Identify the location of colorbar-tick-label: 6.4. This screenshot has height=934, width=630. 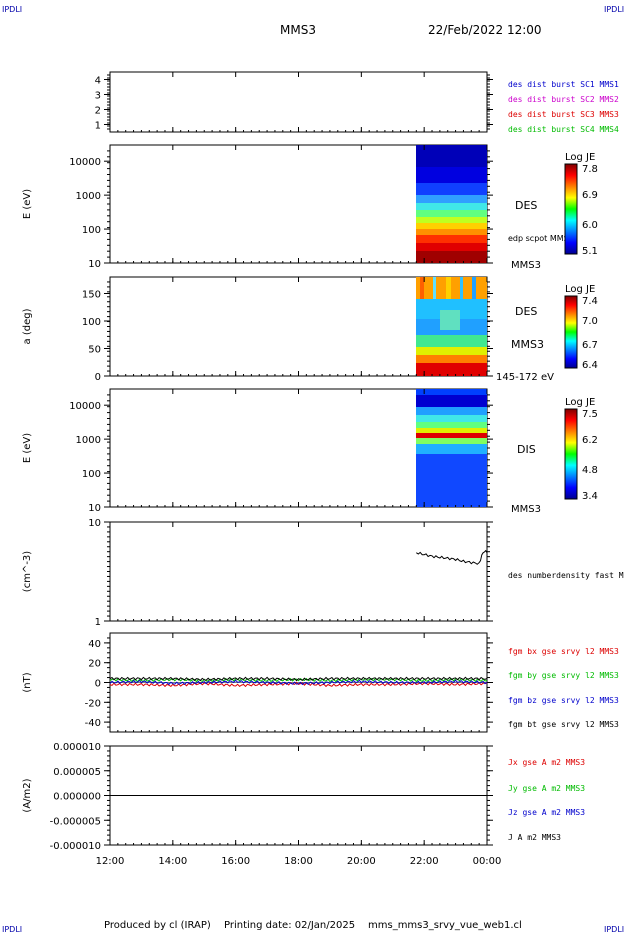
(590, 365).